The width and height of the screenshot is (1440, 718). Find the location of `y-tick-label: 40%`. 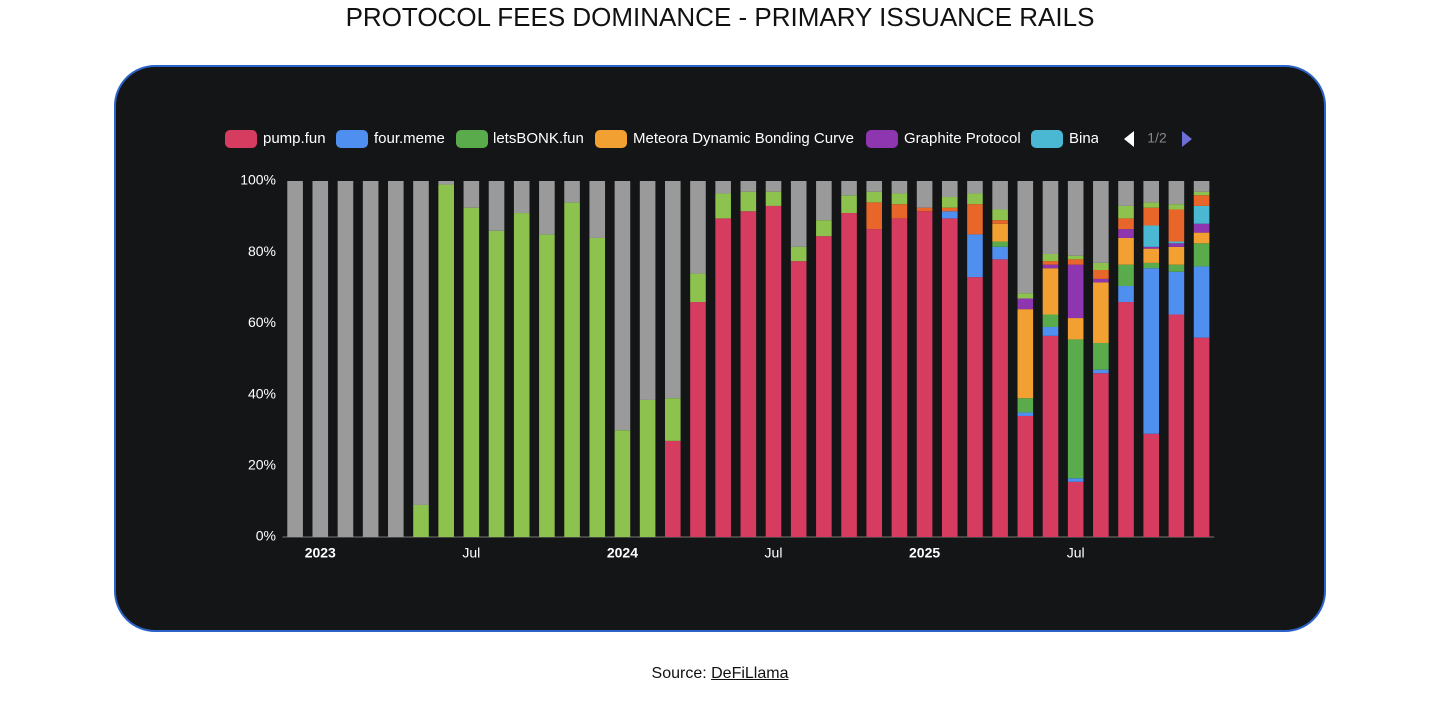

y-tick-label: 40% is located at coordinates (262, 393).